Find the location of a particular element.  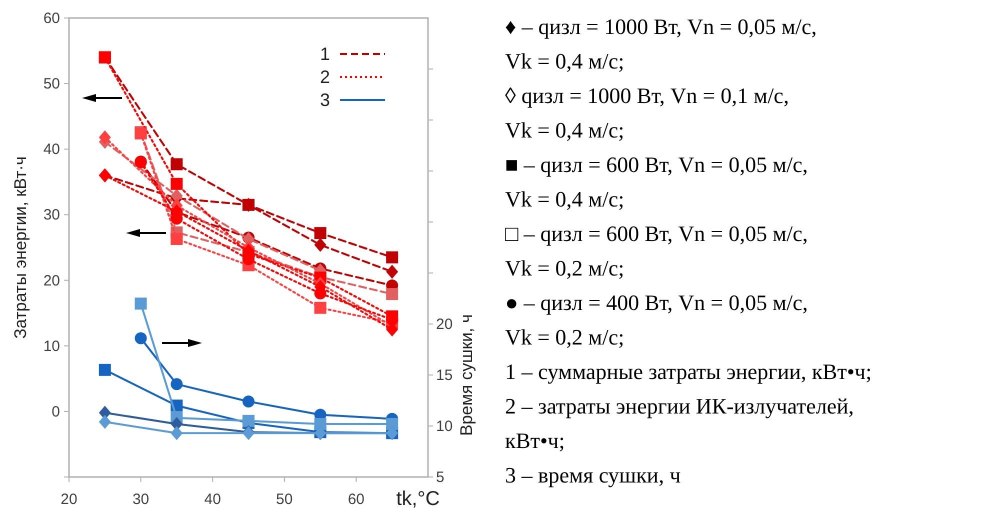

y-tick-label: 10 is located at coordinates (51, 346).